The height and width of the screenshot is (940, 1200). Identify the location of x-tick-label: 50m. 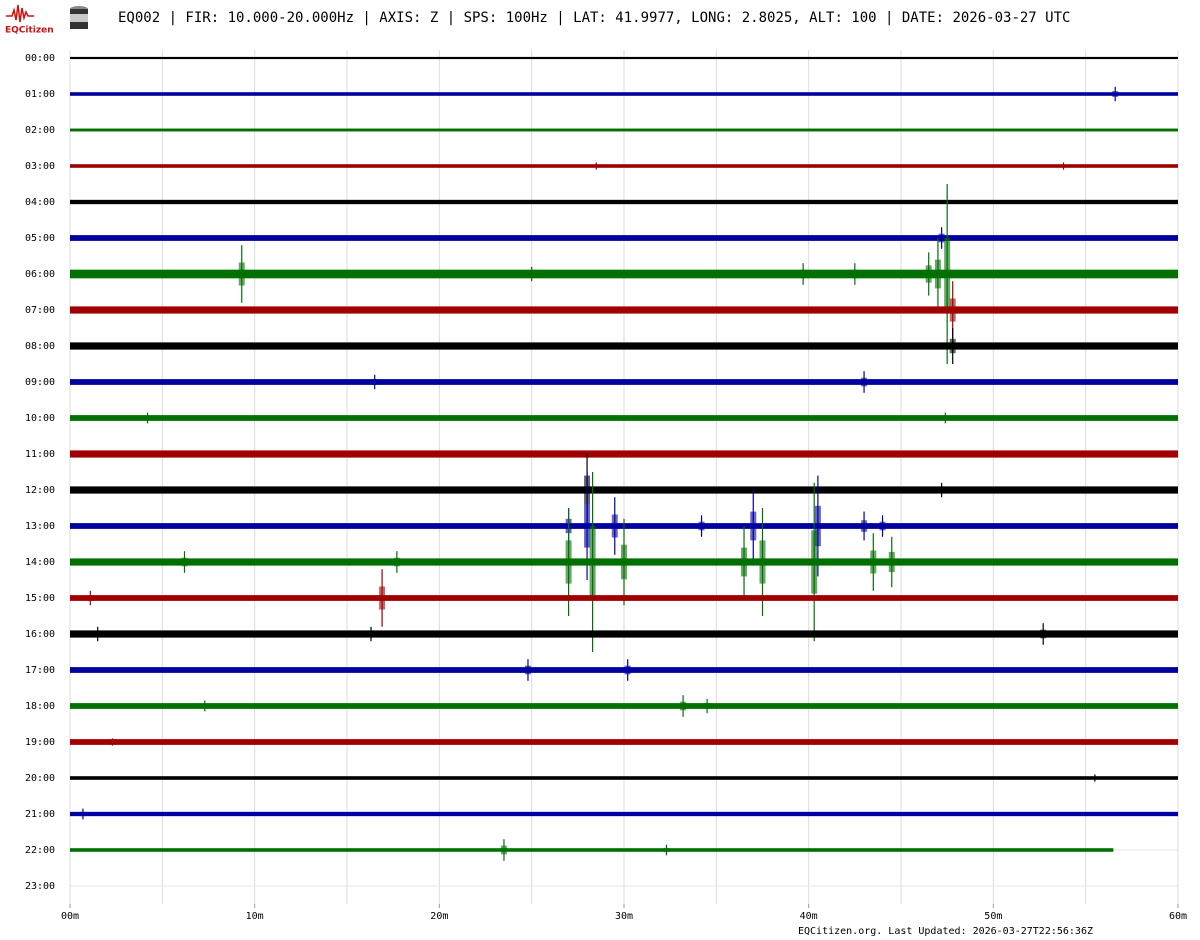
(993, 916).